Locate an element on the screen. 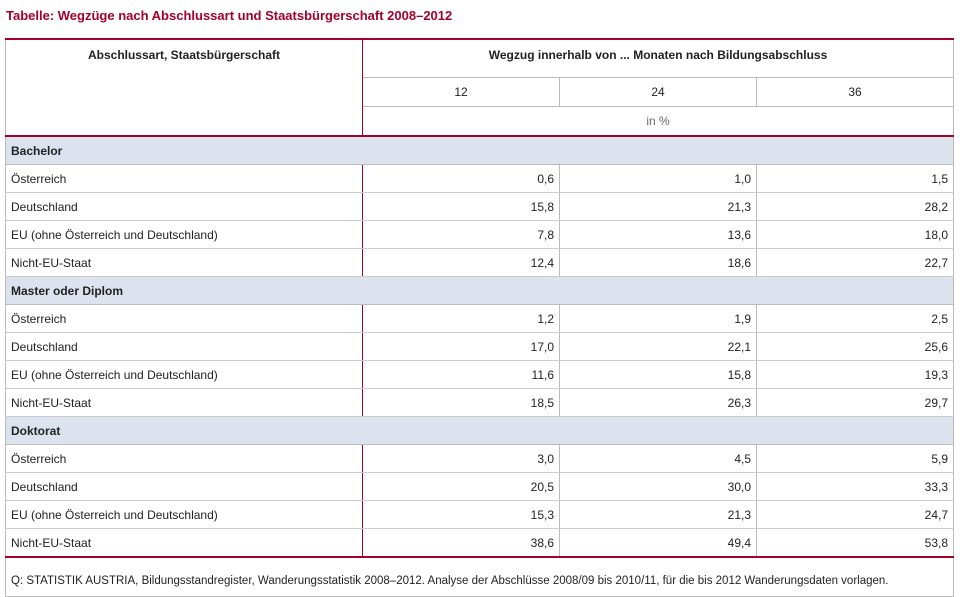 The image size is (960, 597). value-cell: 49,4 is located at coordinates (658, 543).